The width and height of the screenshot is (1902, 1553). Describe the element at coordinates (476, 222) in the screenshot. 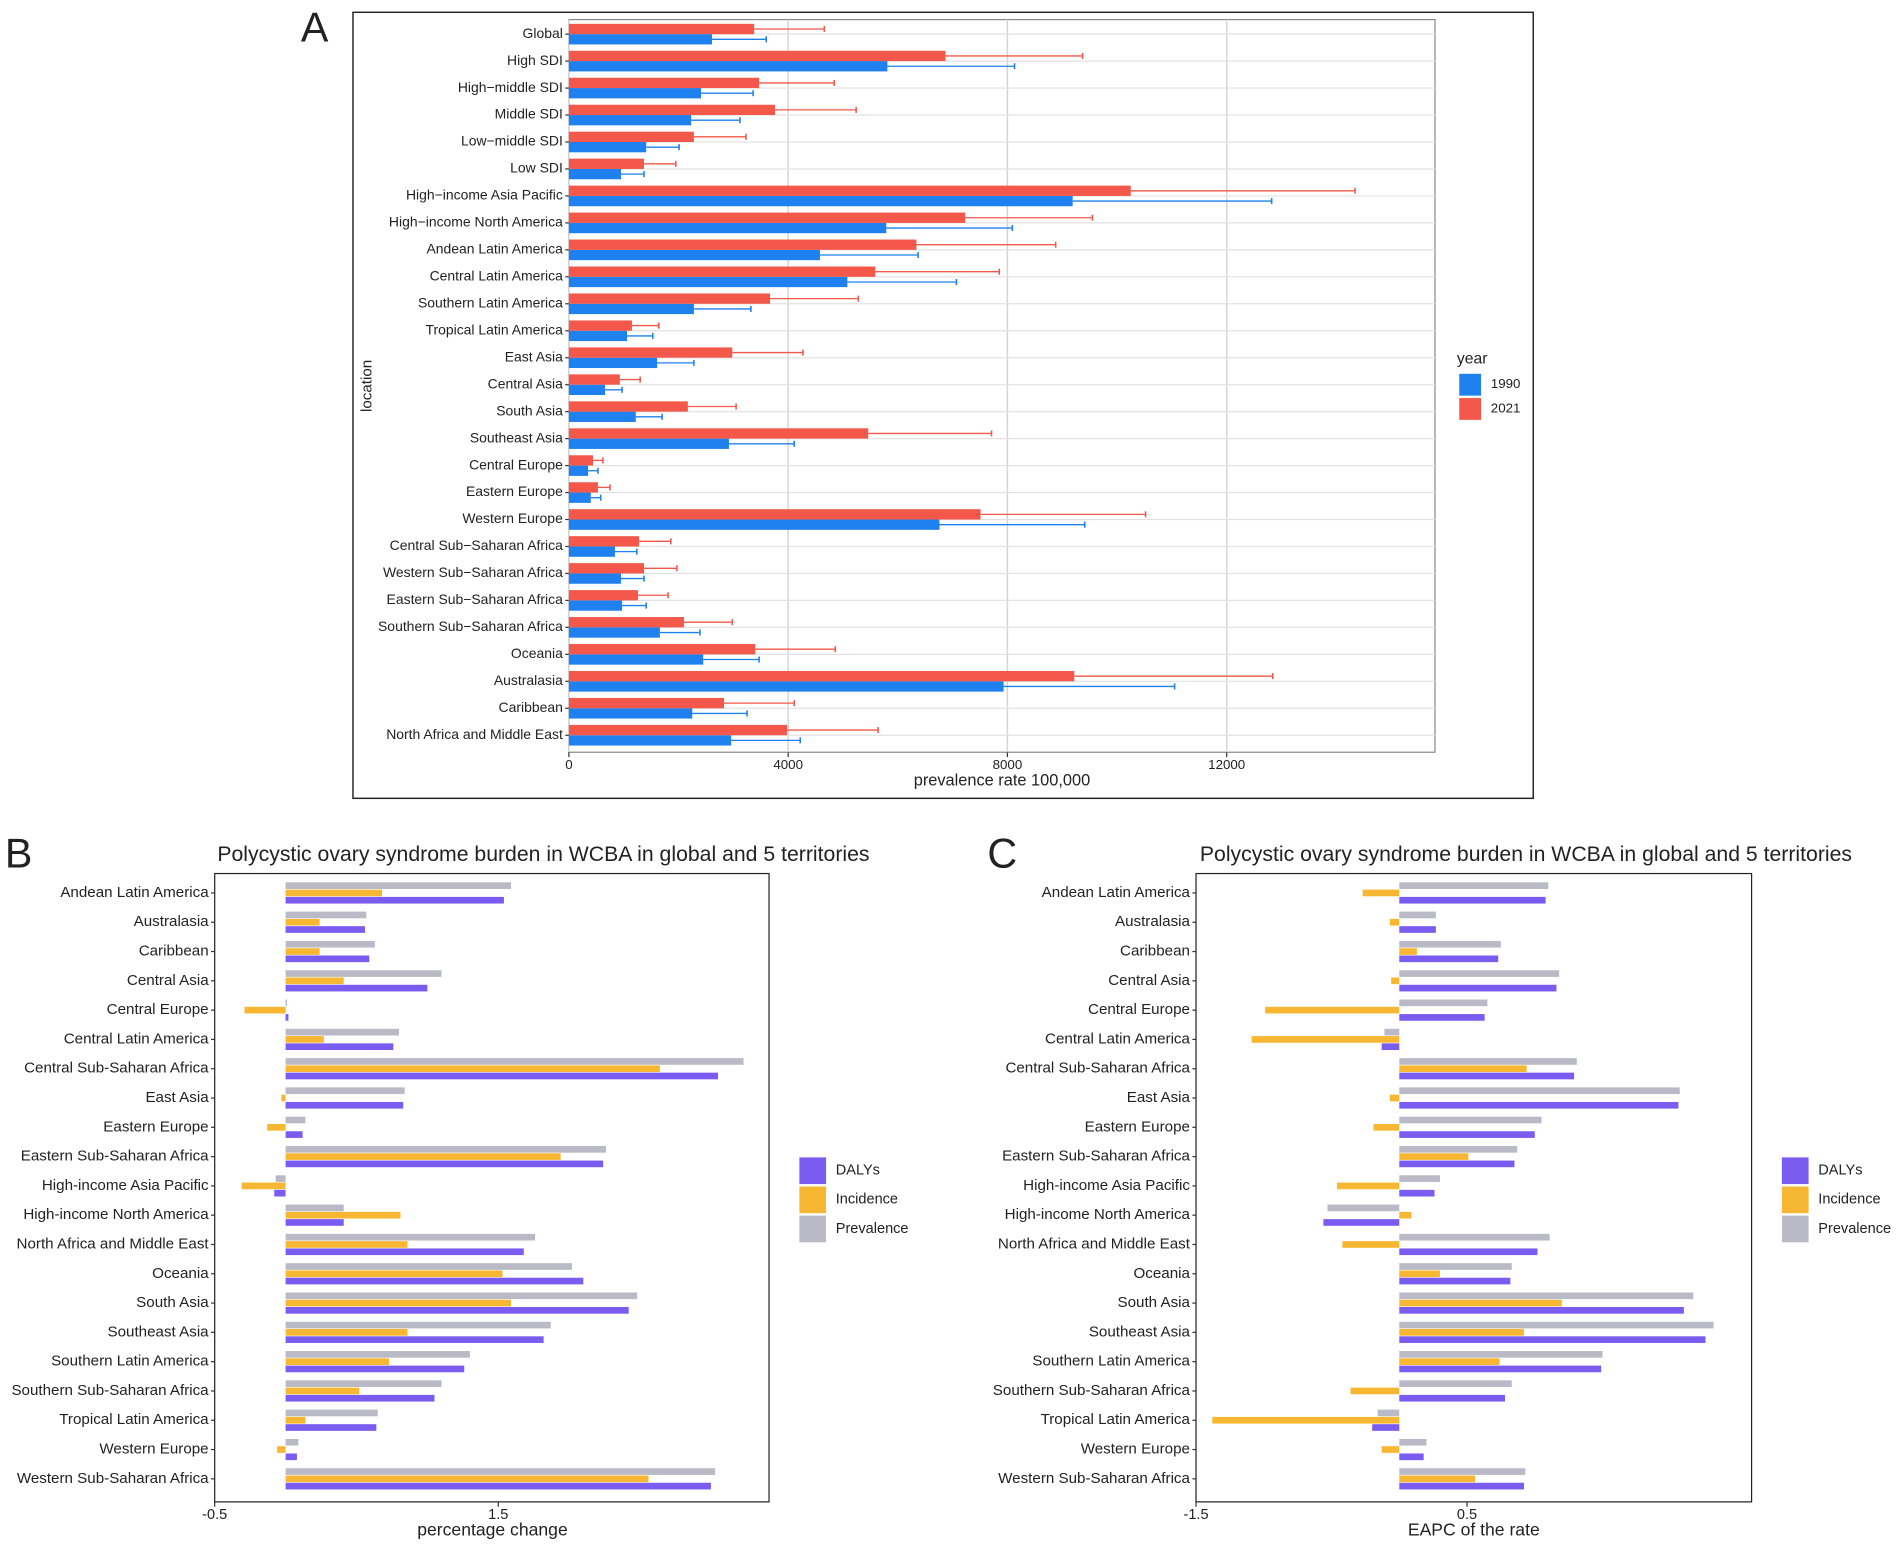

I see `y-tick-label: High−income North America` at that location.